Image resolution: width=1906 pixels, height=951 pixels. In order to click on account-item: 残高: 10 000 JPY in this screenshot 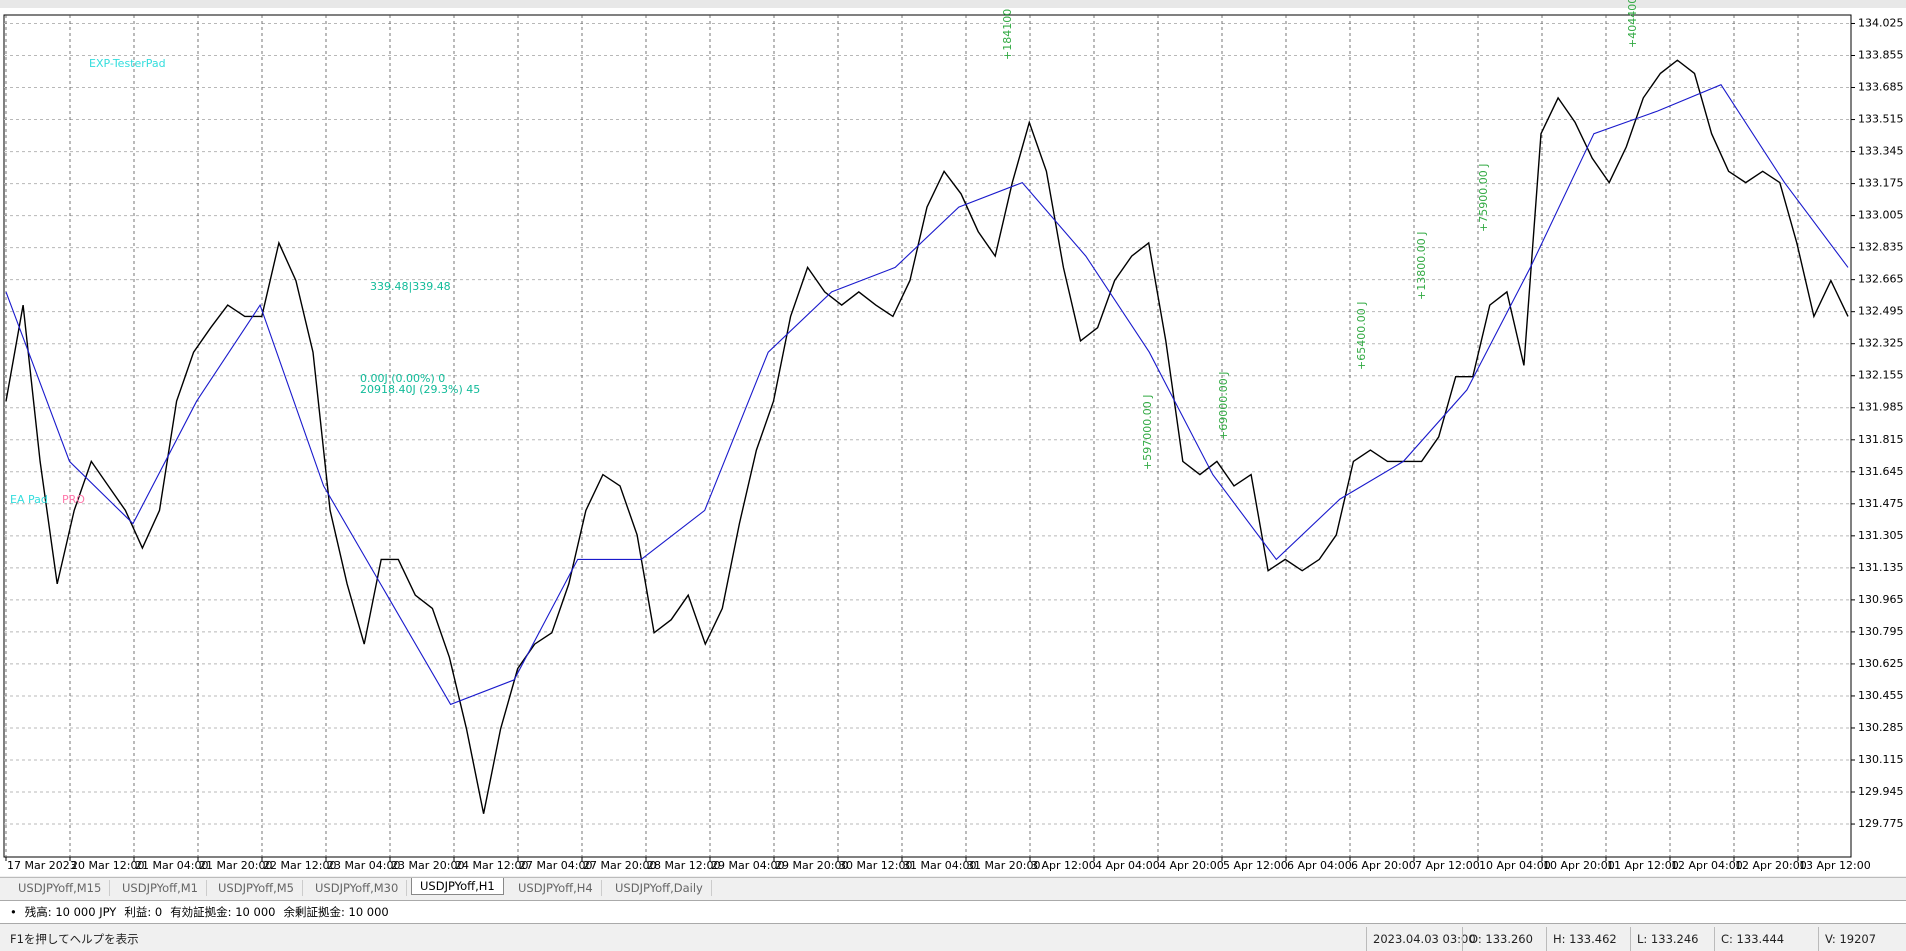, I will do `click(70, 912)`.